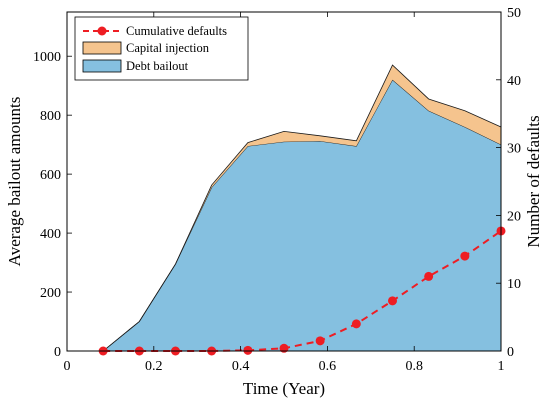 This screenshot has height=404, width=550. What do you see at coordinates (328, 366) in the screenshot?
I see `x-tick-label: 0.6` at bounding box center [328, 366].